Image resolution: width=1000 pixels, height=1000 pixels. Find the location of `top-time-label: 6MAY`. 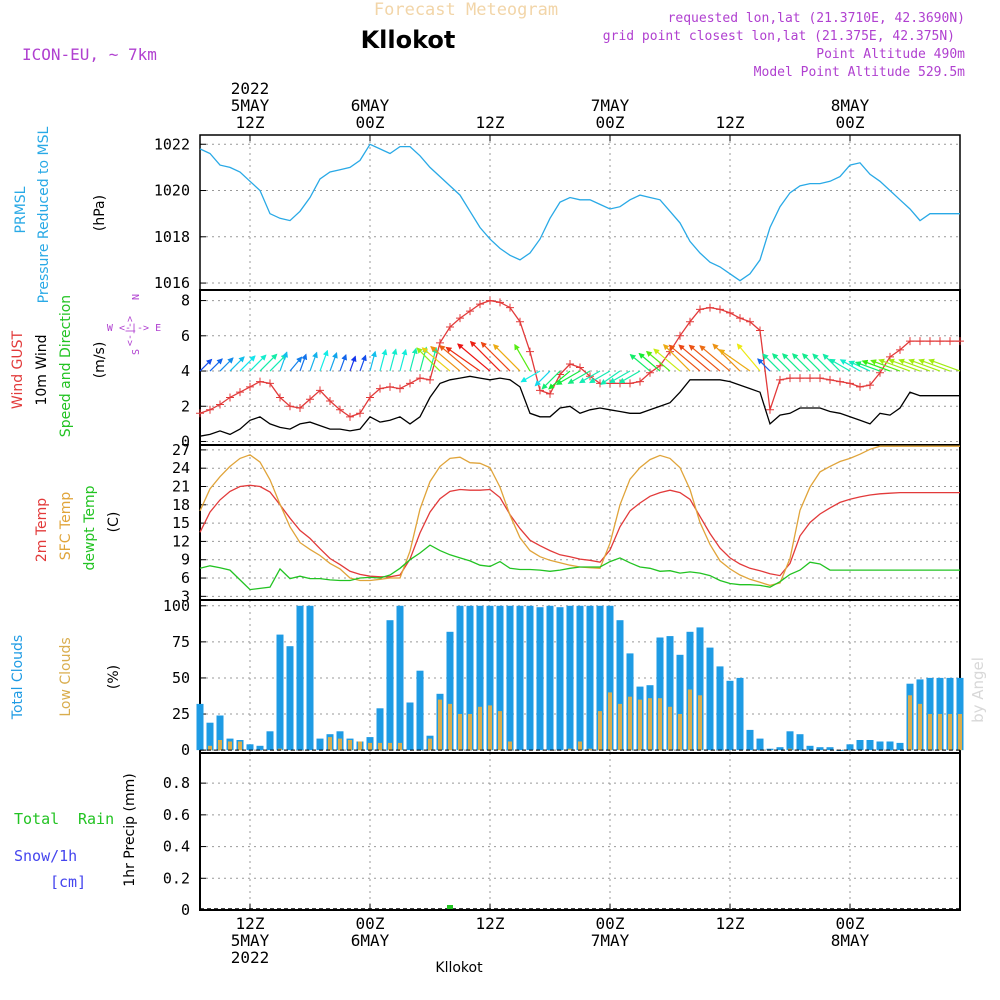

top-time-label: 6MAY is located at coordinates (370, 105).